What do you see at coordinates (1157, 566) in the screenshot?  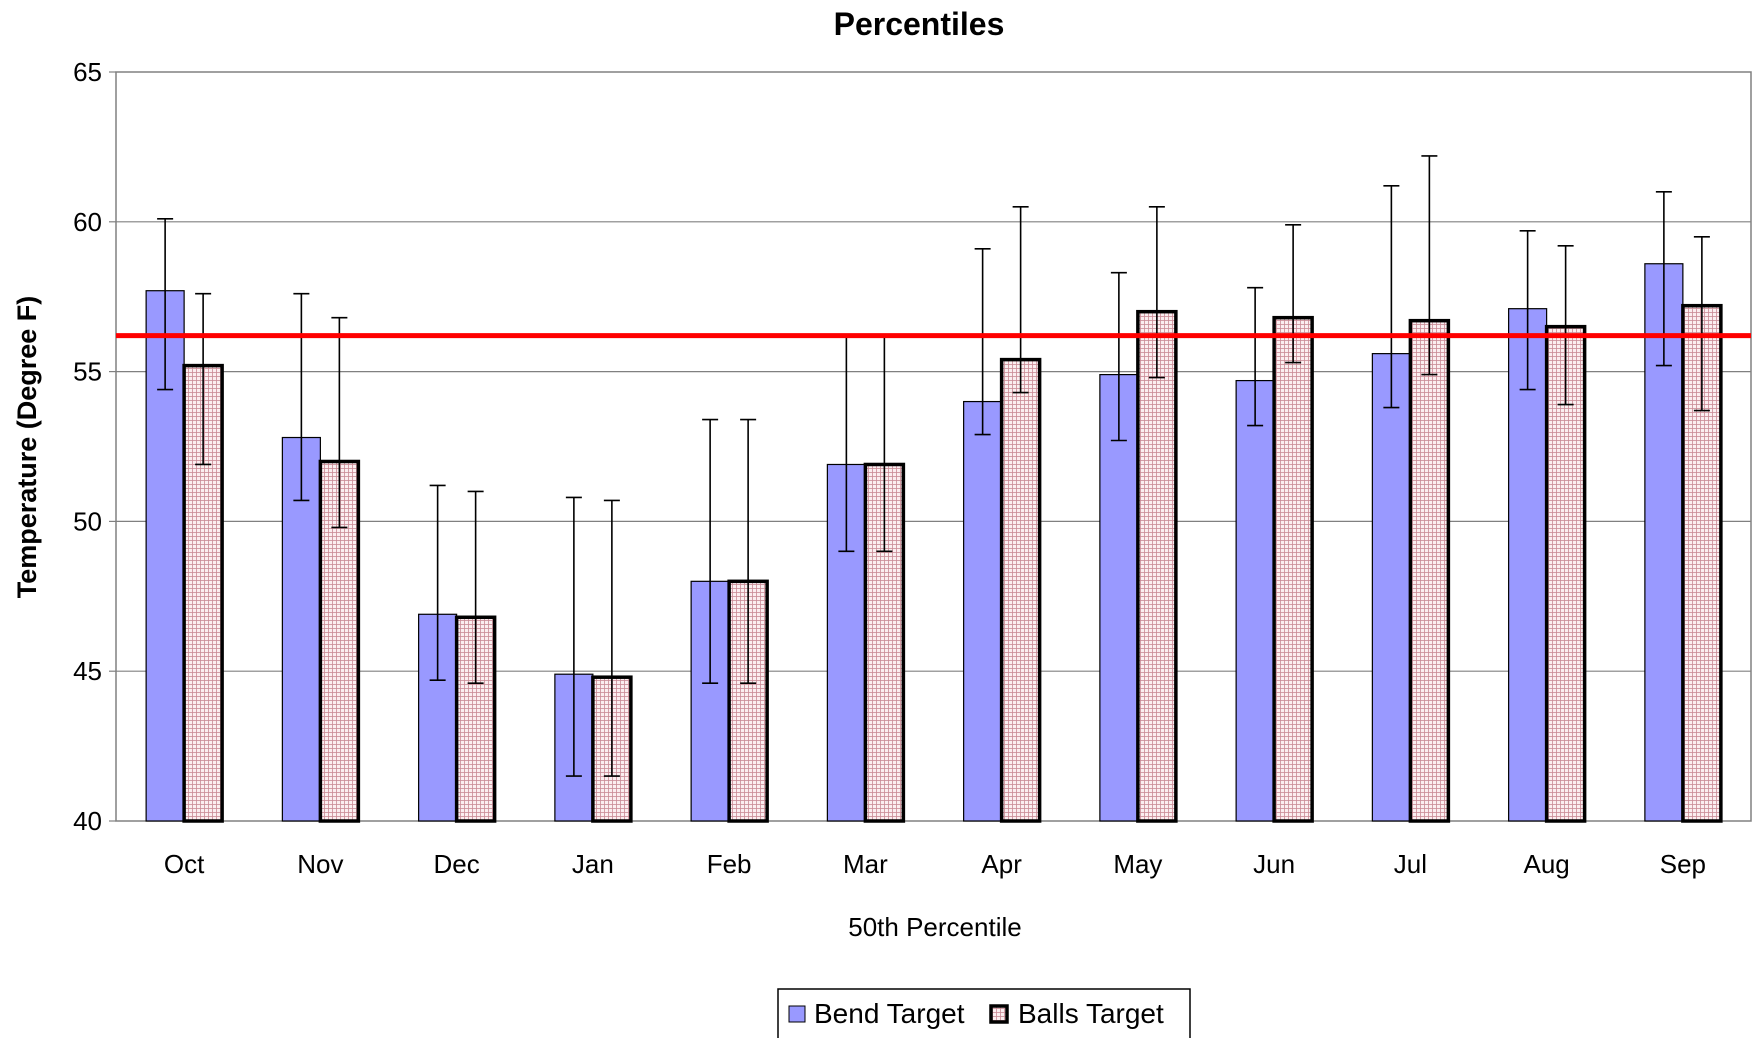 I see `bar-balls-target-may` at bounding box center [1157, 566].